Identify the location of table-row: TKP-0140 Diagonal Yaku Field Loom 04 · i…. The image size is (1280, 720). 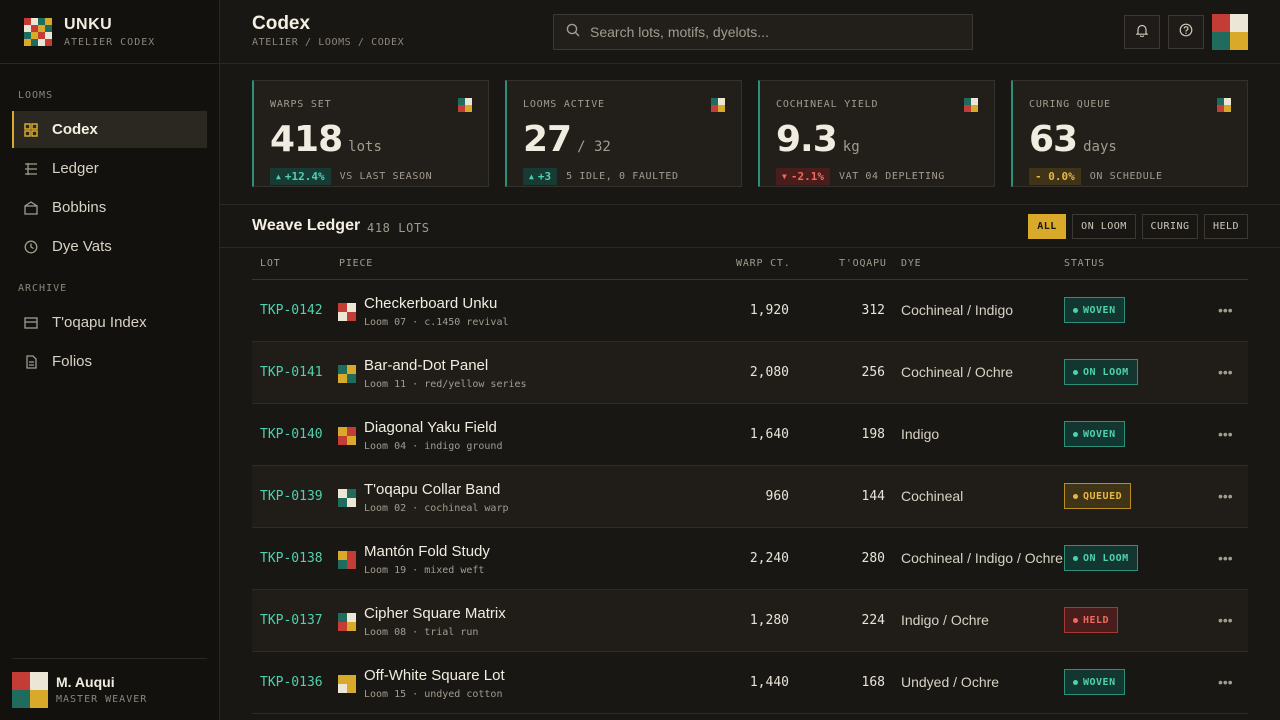
(750, 435).